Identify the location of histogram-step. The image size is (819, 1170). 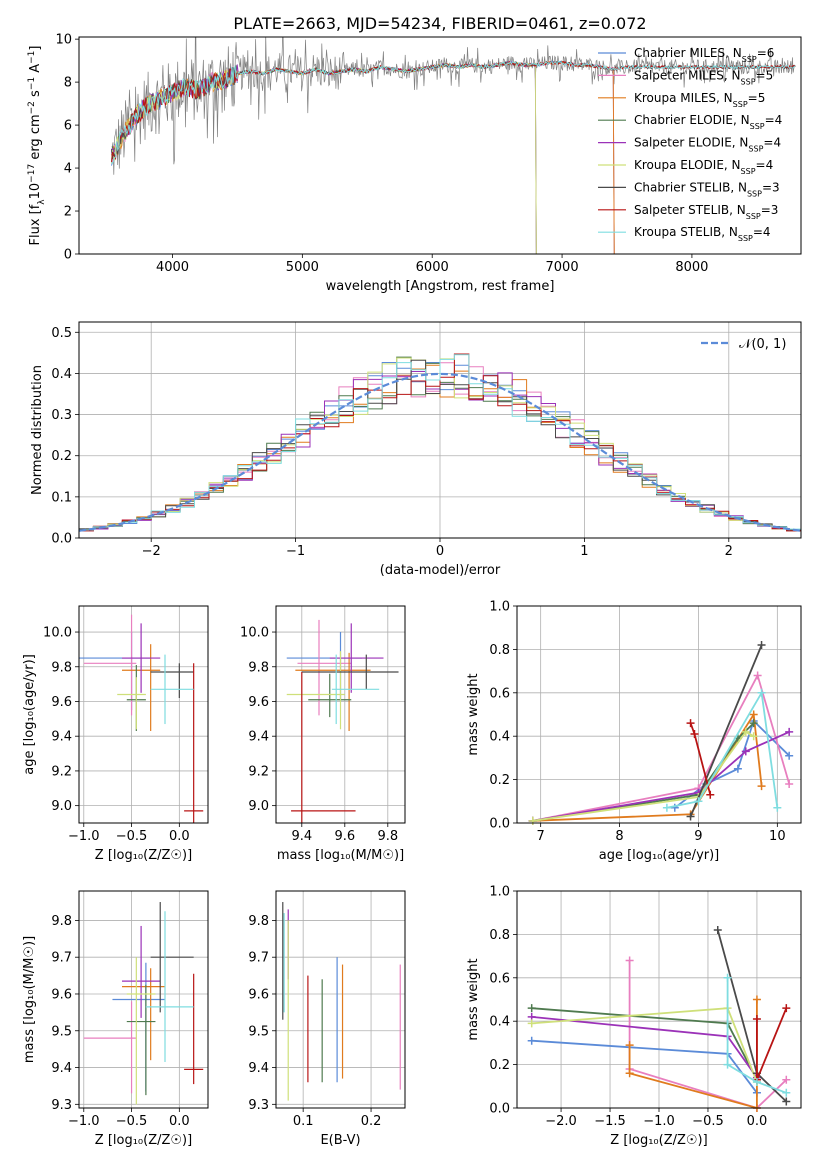
(440, 443).